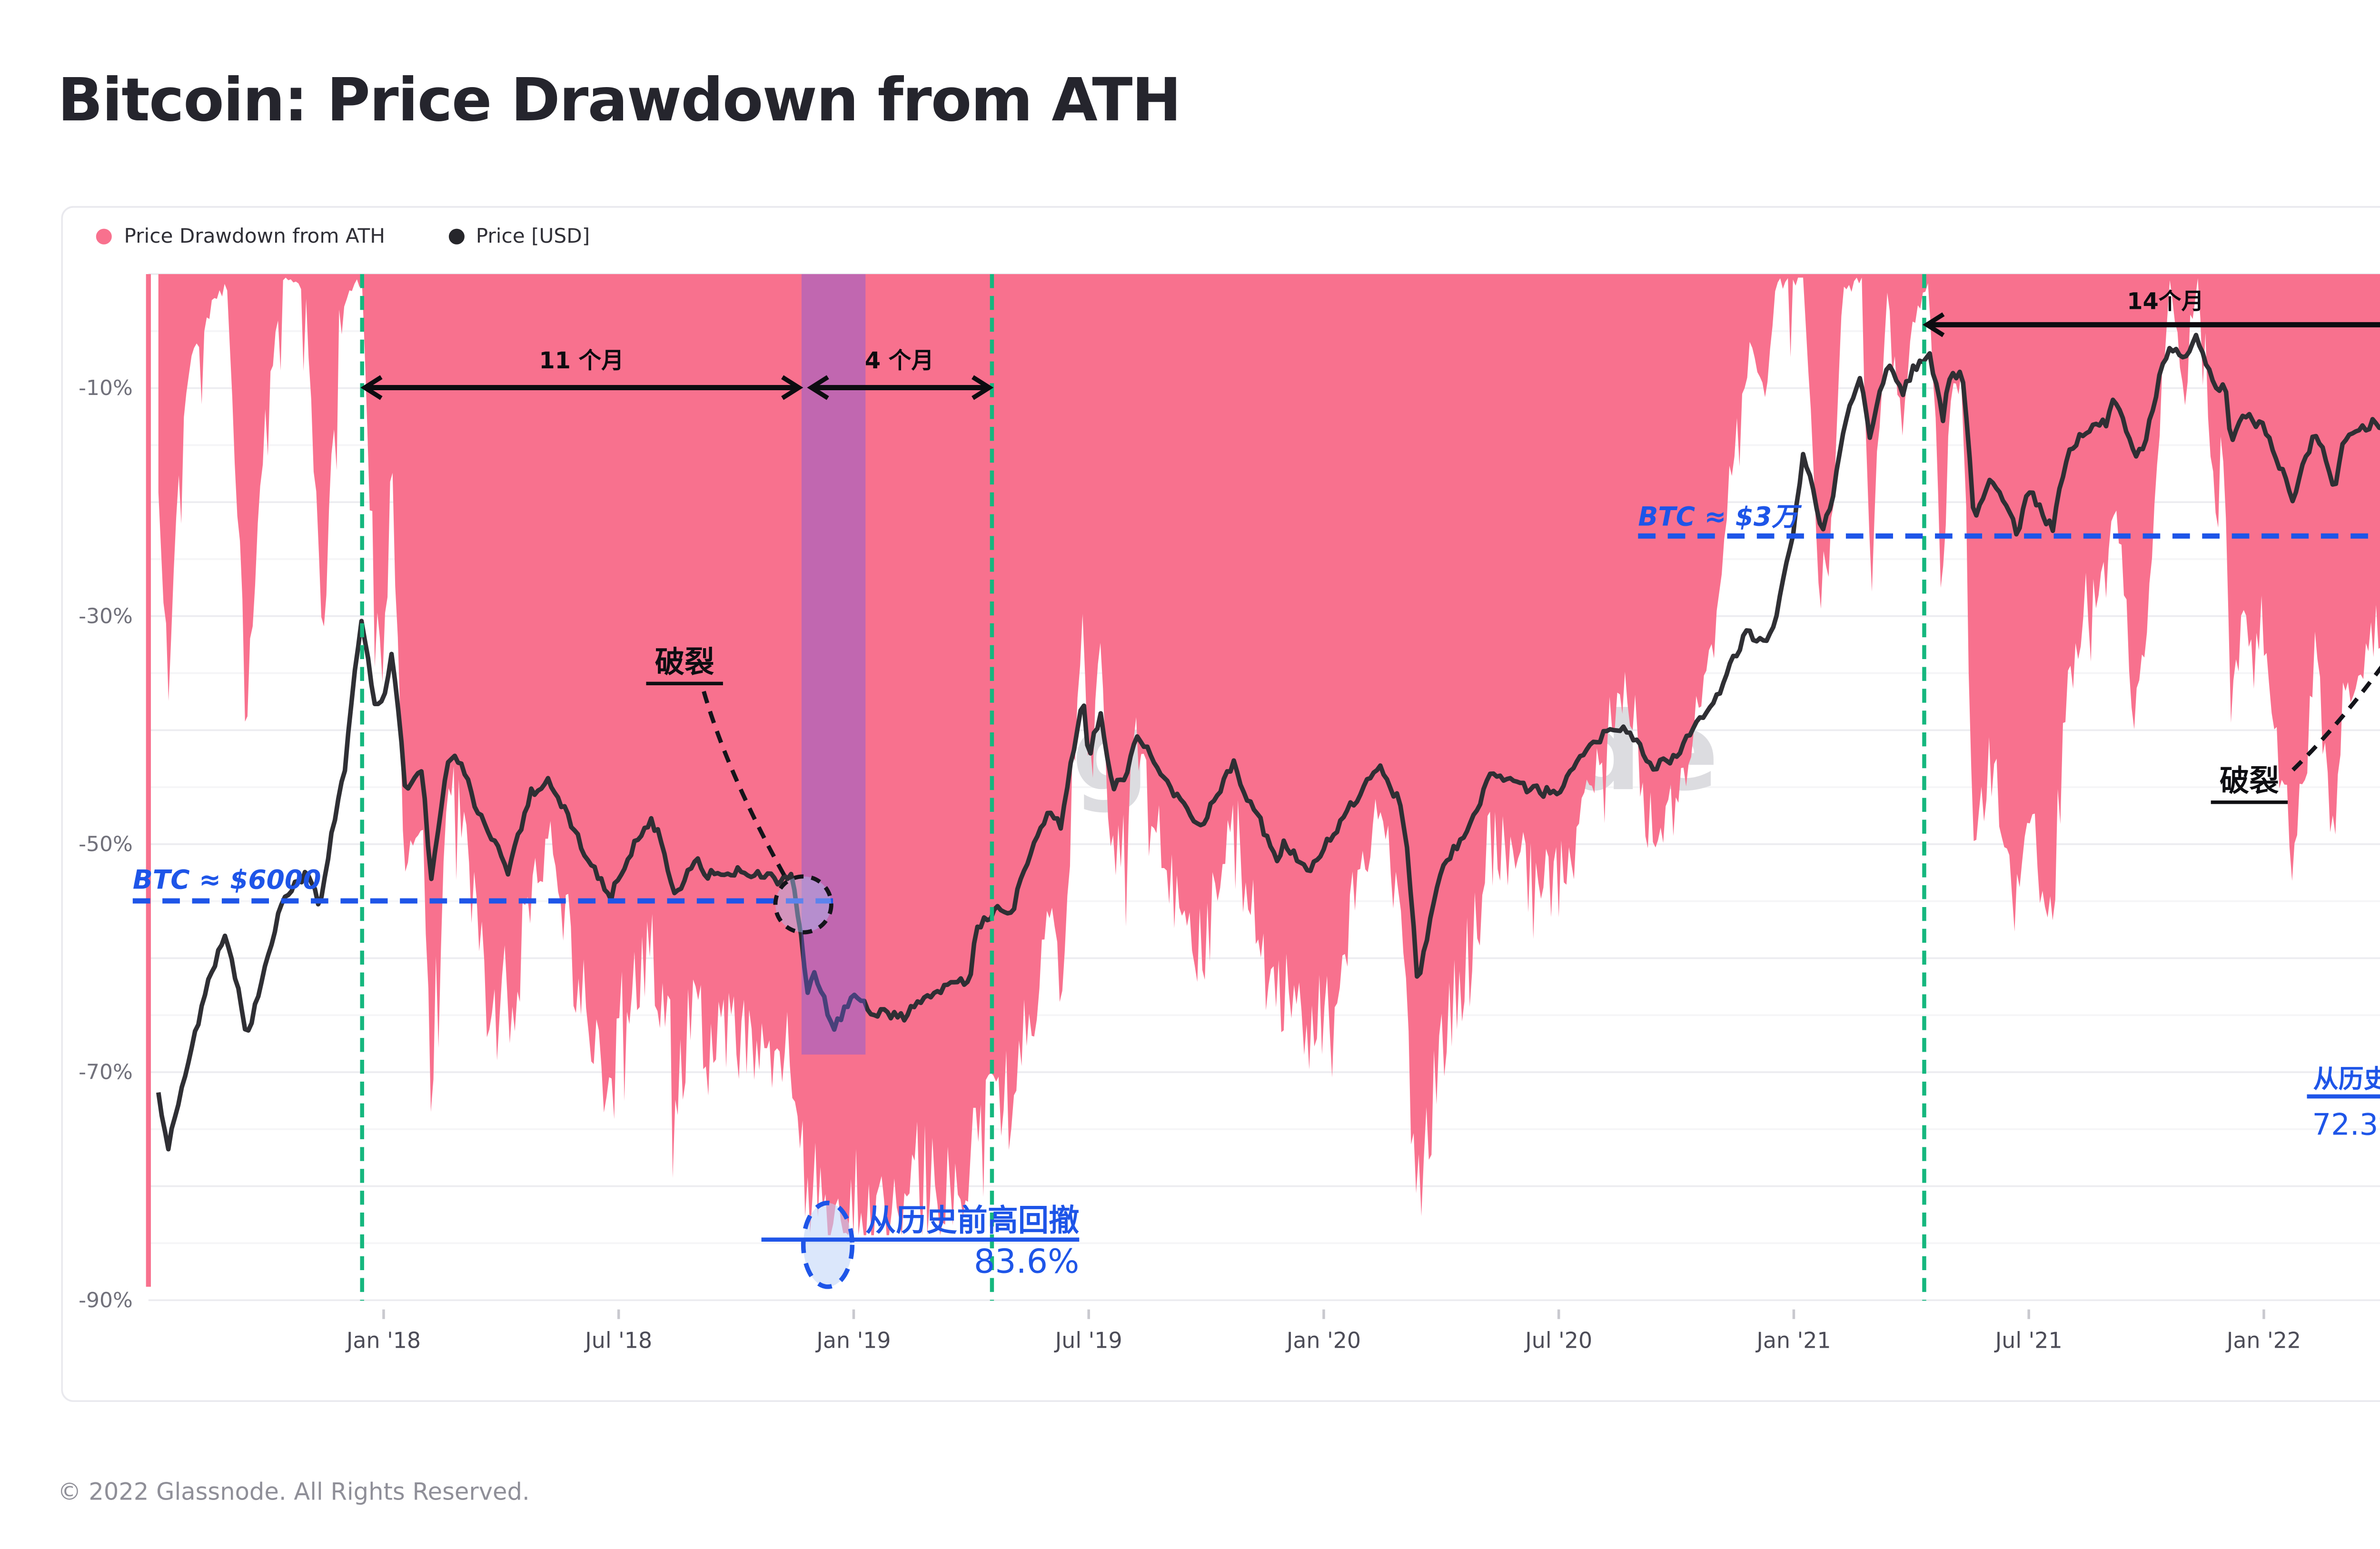 The height and width of the screenshot is (1549, 2380). Describe the element at coordinates (899, 361) in the screenshot. I see `duration-label: 4 个月` at that location.